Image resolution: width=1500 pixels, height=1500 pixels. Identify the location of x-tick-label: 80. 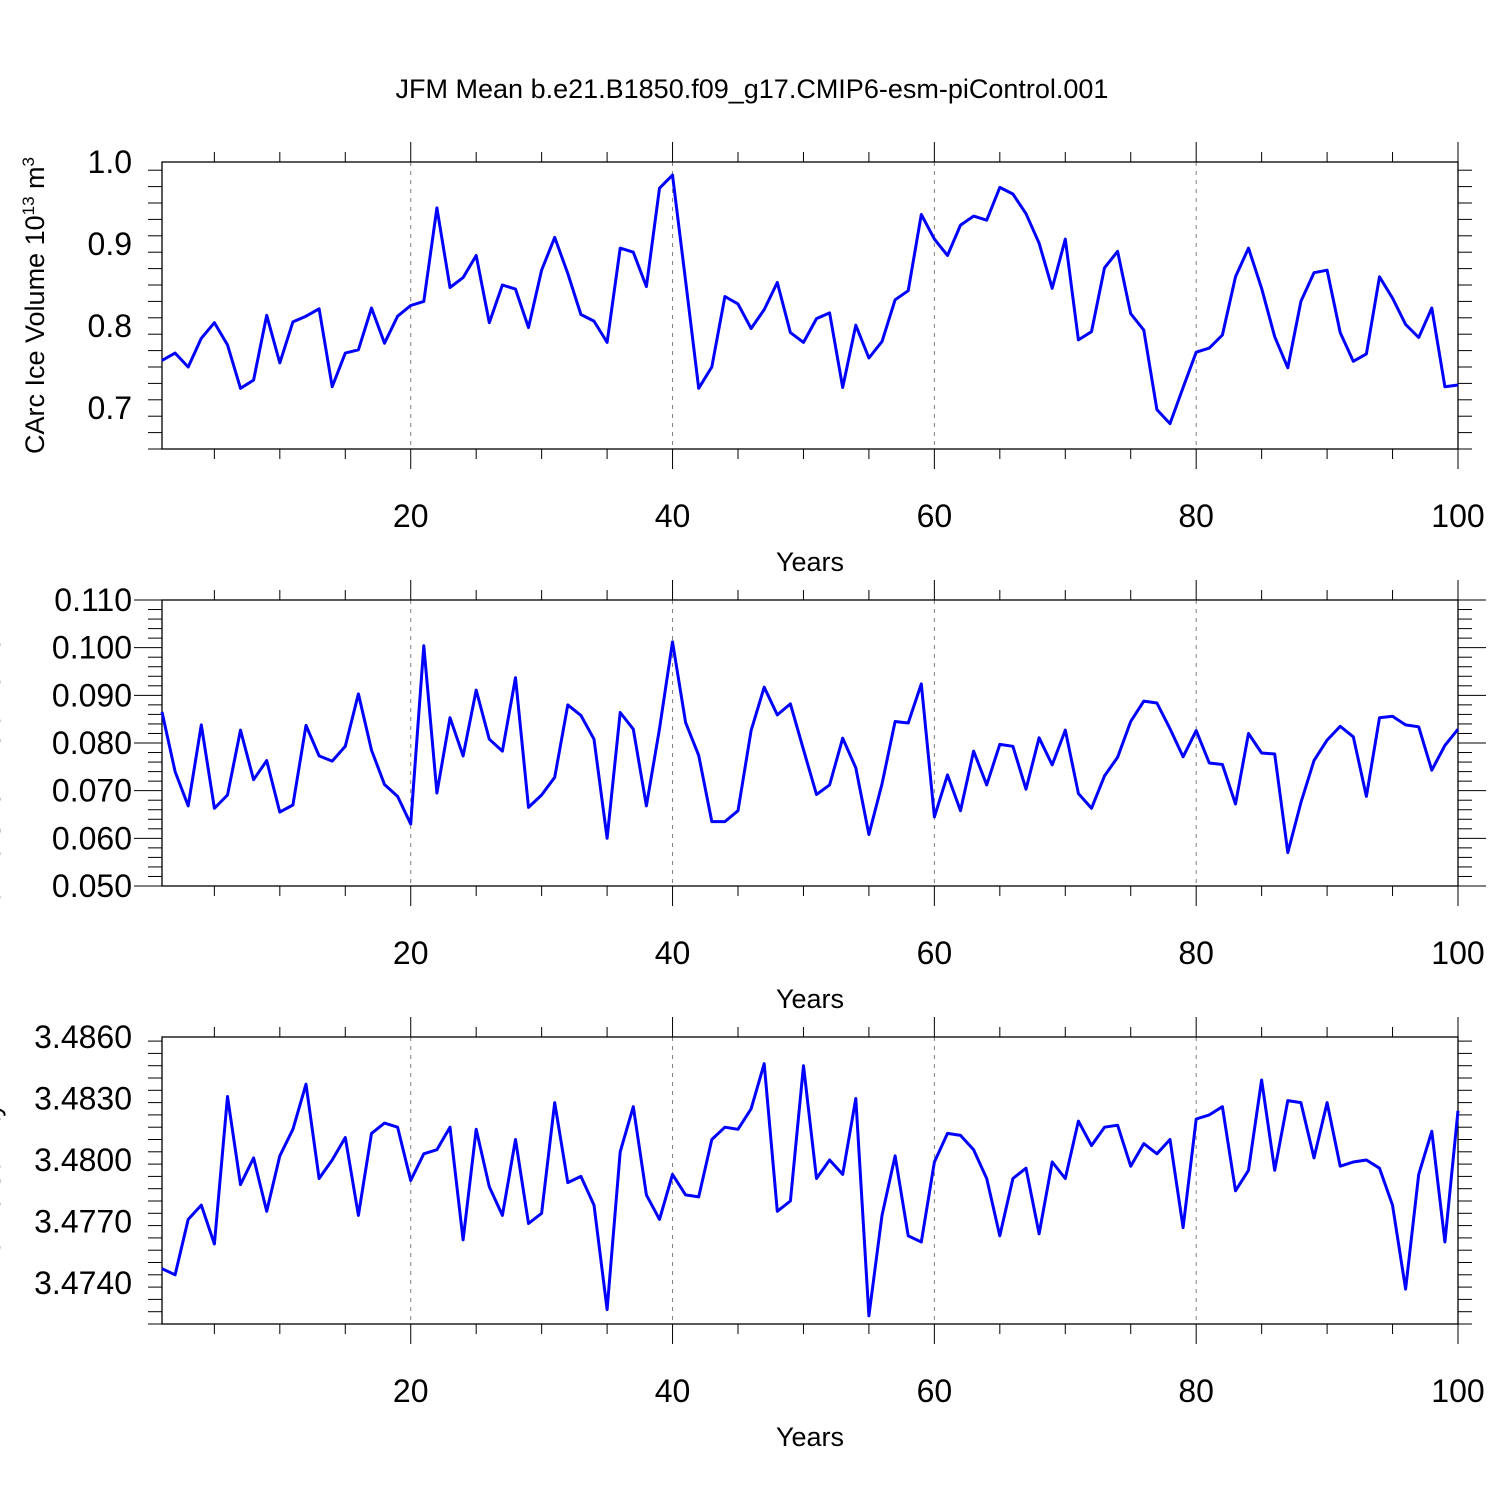
(1196, 953).